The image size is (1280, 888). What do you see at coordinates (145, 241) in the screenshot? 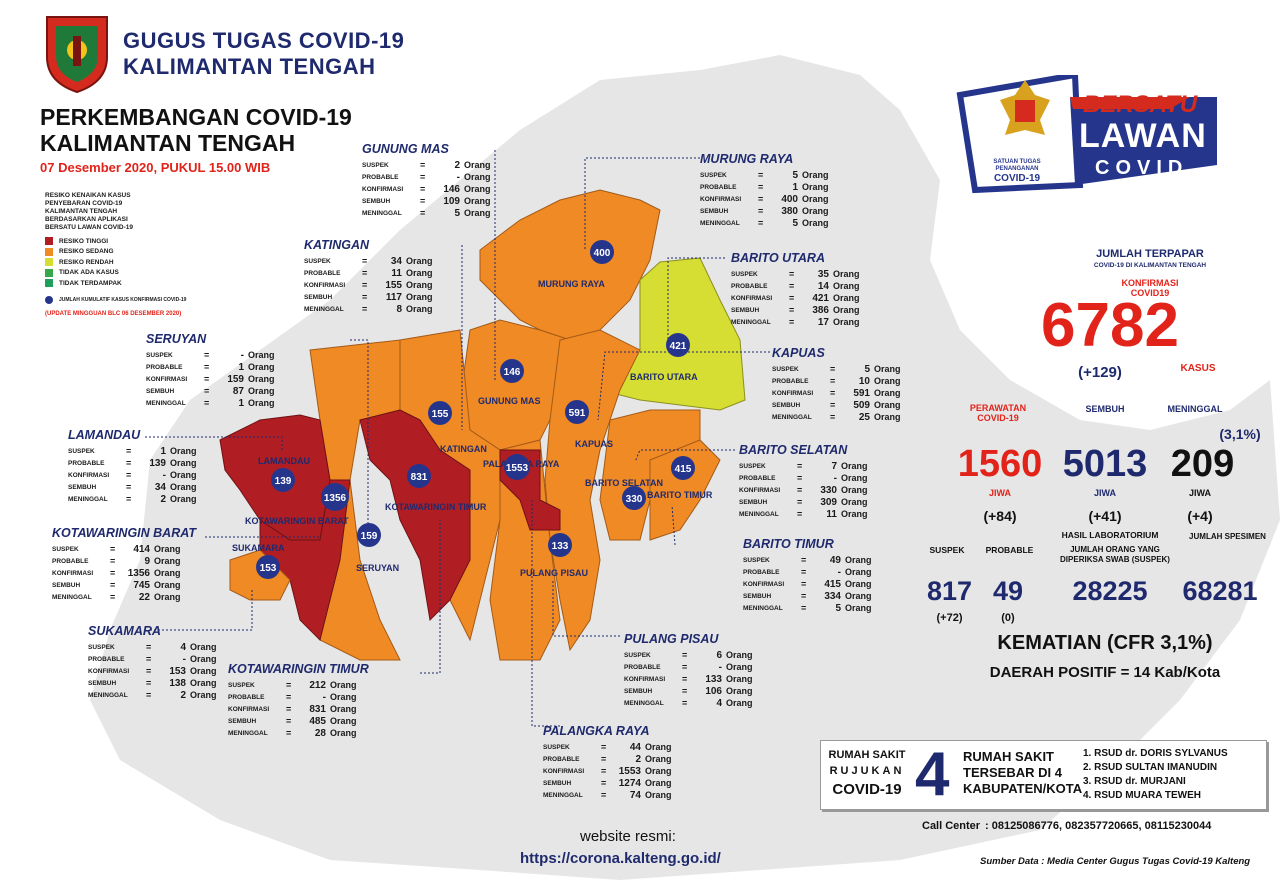
I see `legend-item: RESIKO TINGGI` at bounding box center [145, 241].